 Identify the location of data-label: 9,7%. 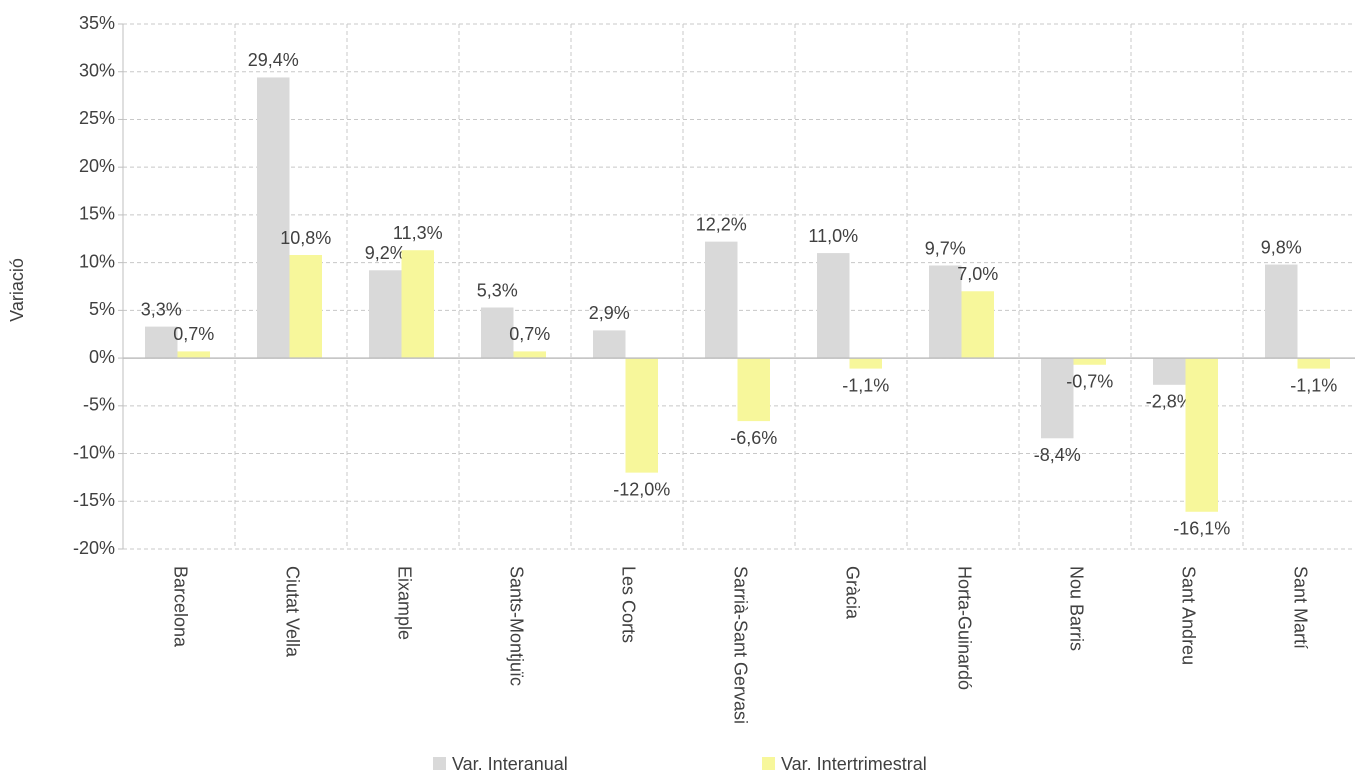
(945, 248).